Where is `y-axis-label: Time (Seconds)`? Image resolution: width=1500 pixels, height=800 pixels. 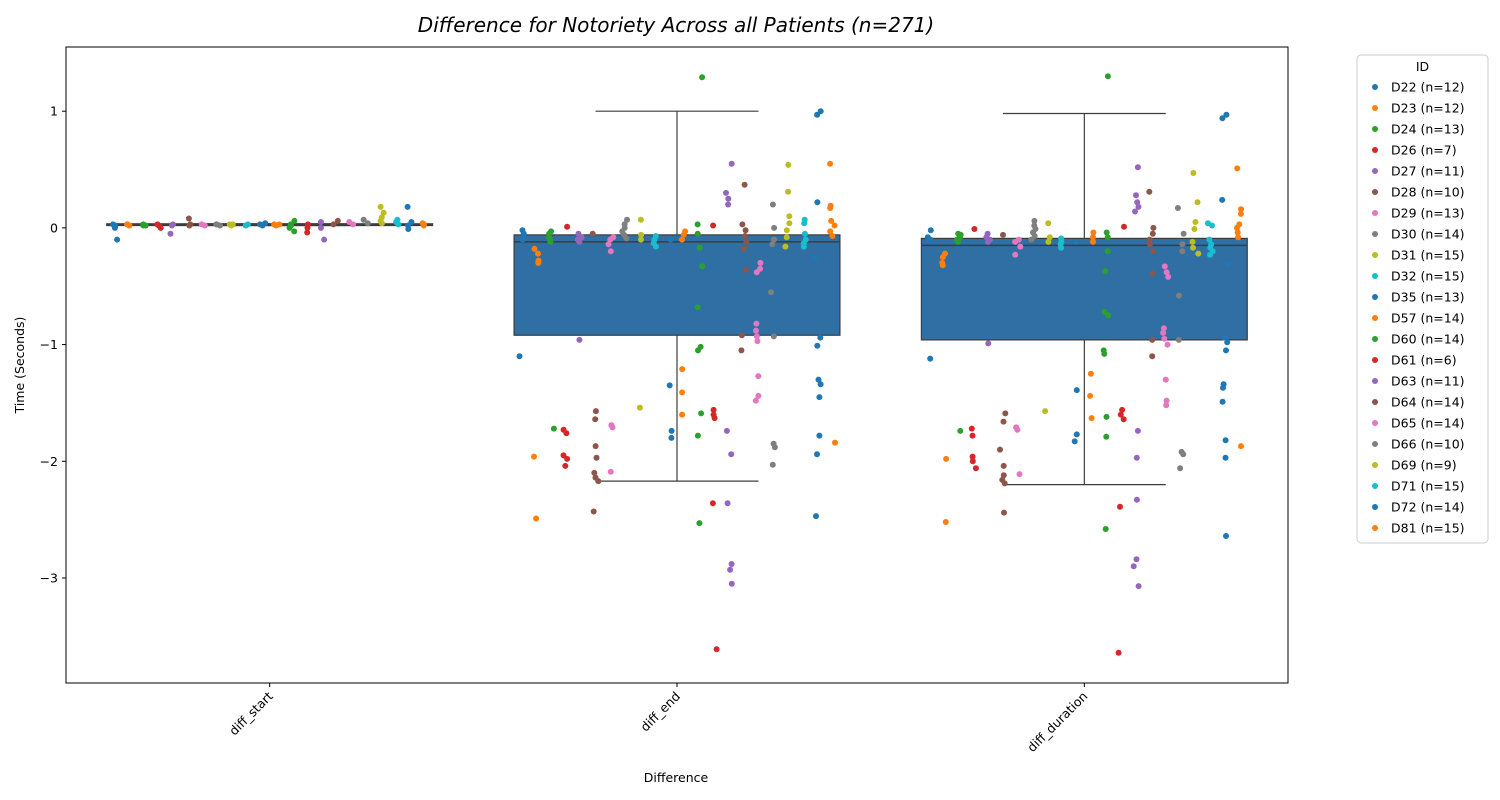
y-axis-label: Time (Seconds) is located at coordinates (19, 366).